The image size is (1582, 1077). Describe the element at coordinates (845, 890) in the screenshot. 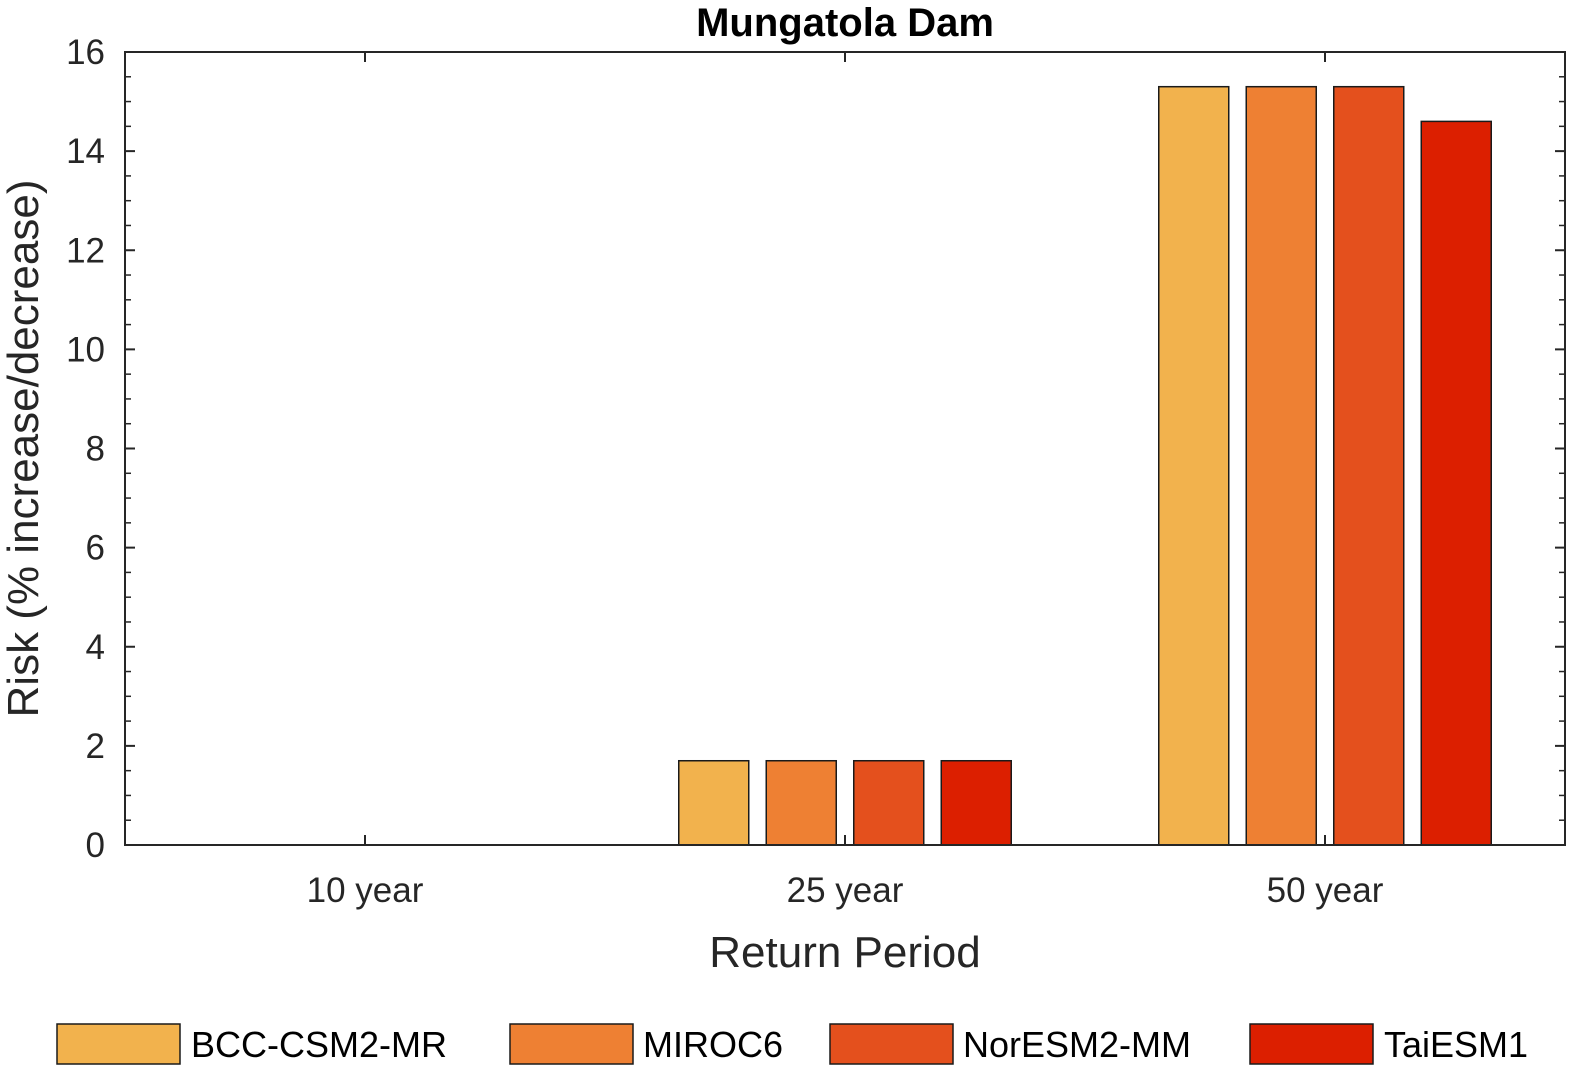

I see `x-tick-label: 25 year` at that location.